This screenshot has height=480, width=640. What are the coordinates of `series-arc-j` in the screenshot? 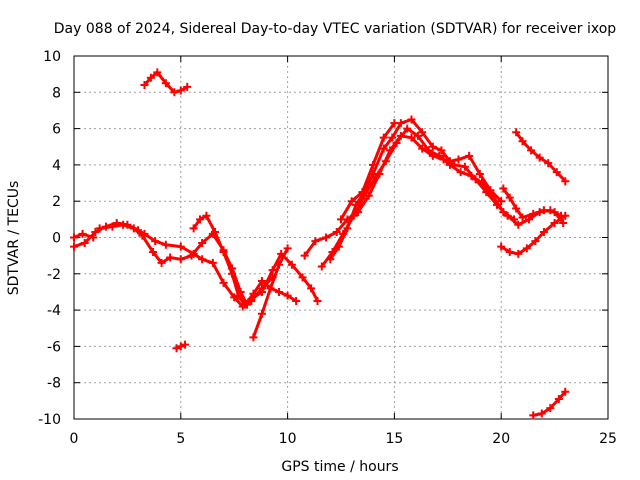 It's located at (418, 197).